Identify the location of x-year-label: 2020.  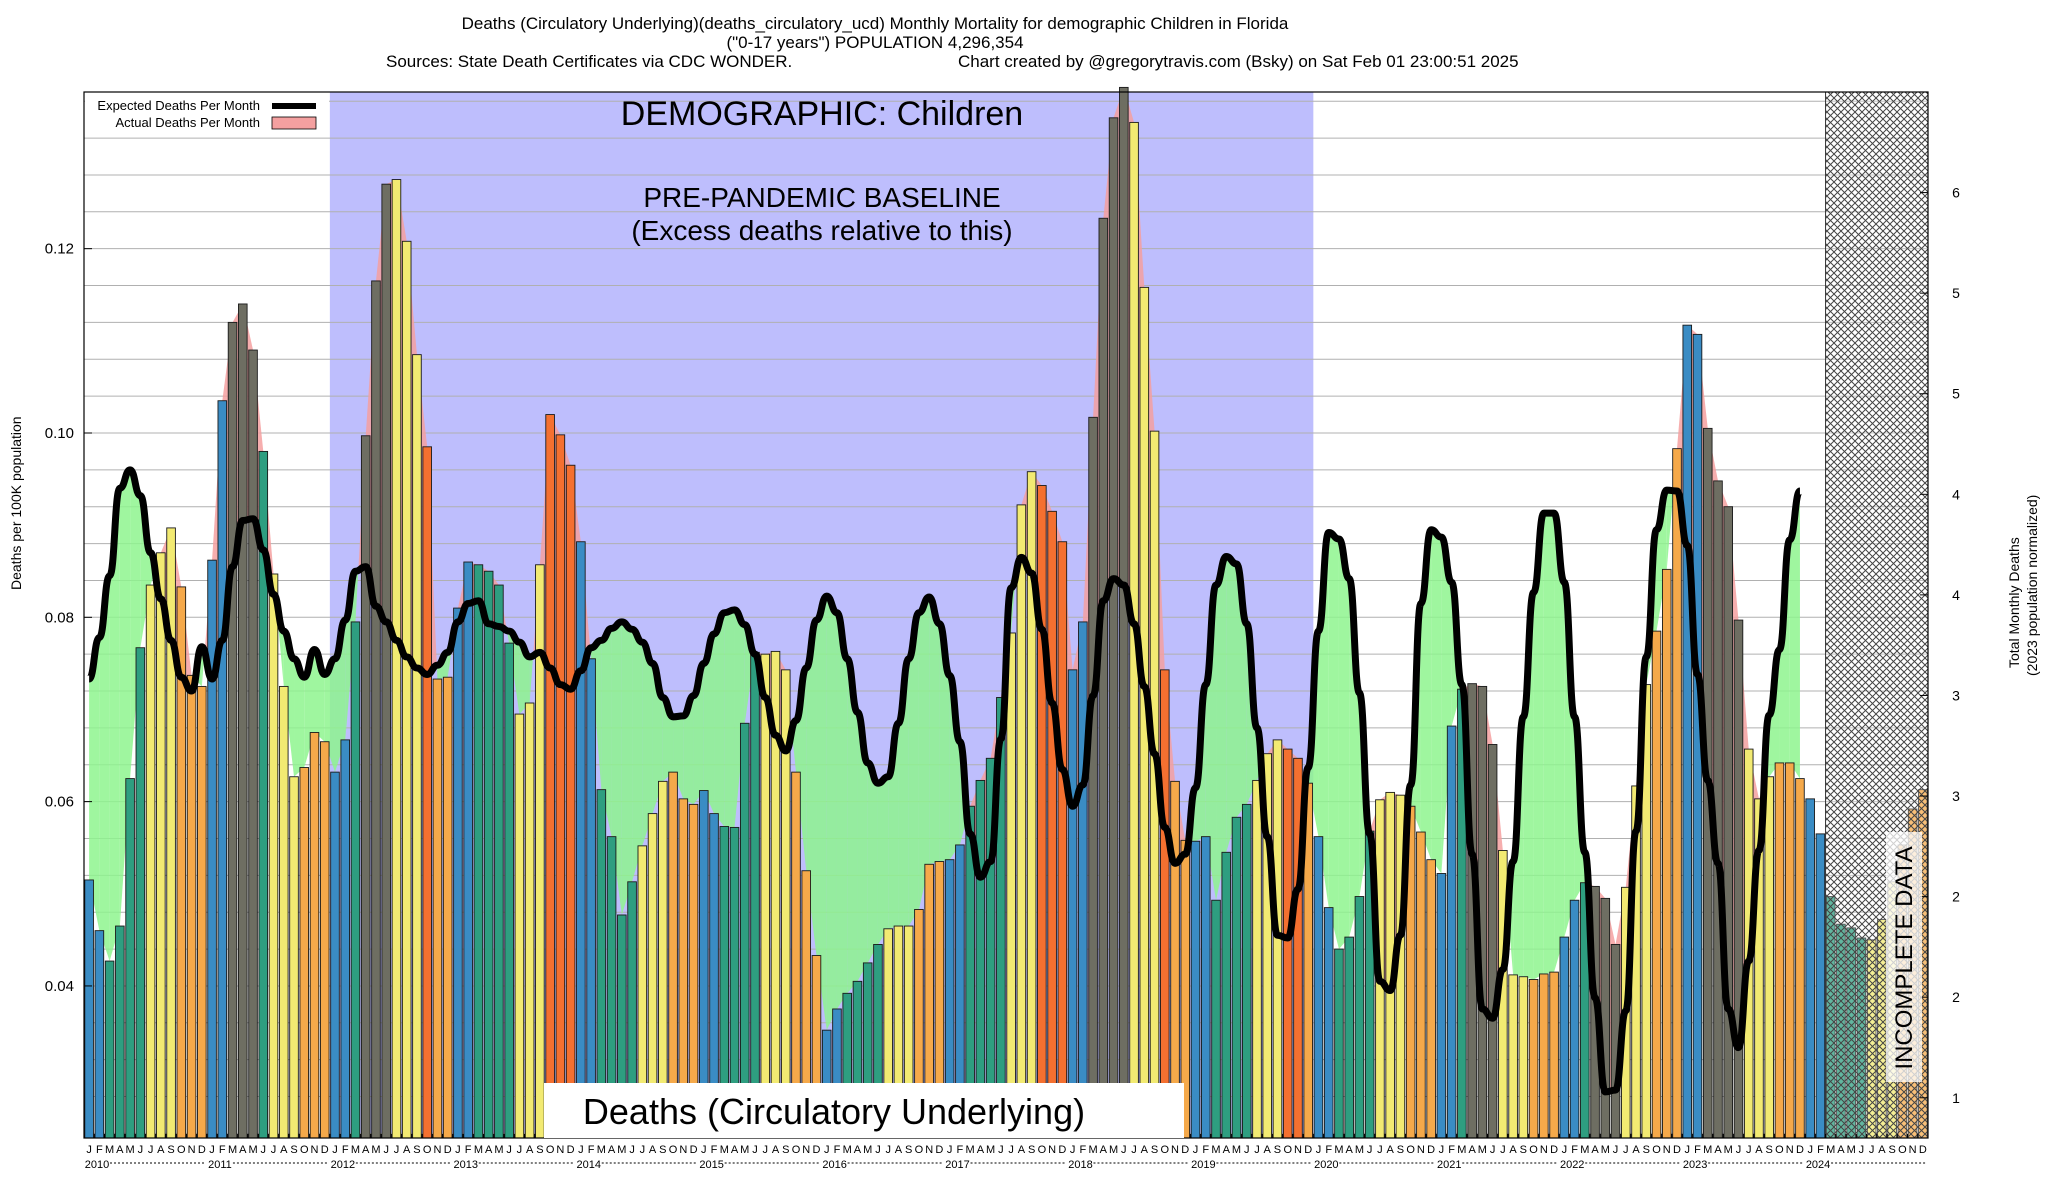
(1326, 1165).